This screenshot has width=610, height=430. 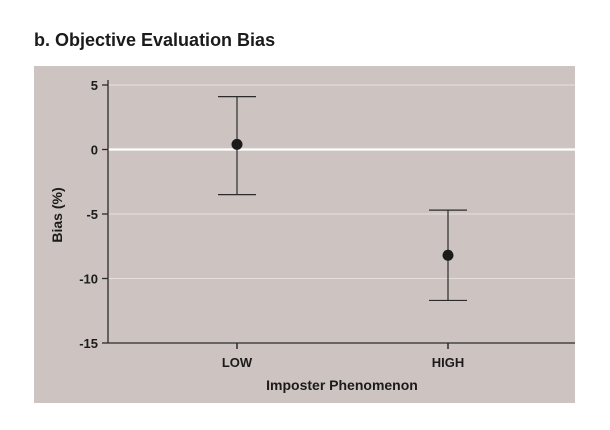 I want to click on y-axis-label: Bias (%), so click(x=57, y=214).